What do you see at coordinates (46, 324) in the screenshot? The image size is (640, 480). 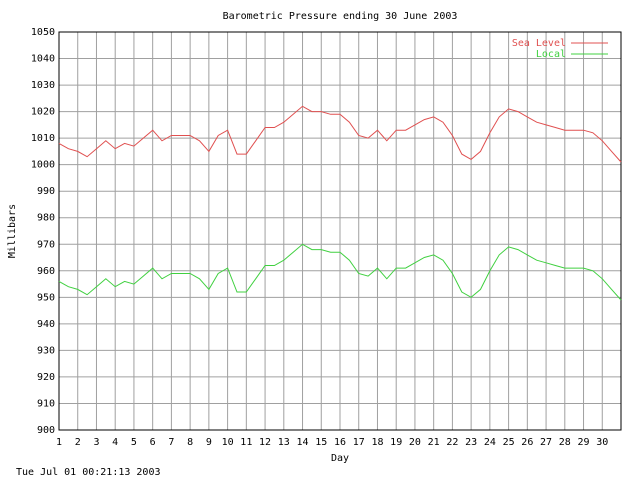 I see `y-tick-label: 940` at bounding box center [46, 324].